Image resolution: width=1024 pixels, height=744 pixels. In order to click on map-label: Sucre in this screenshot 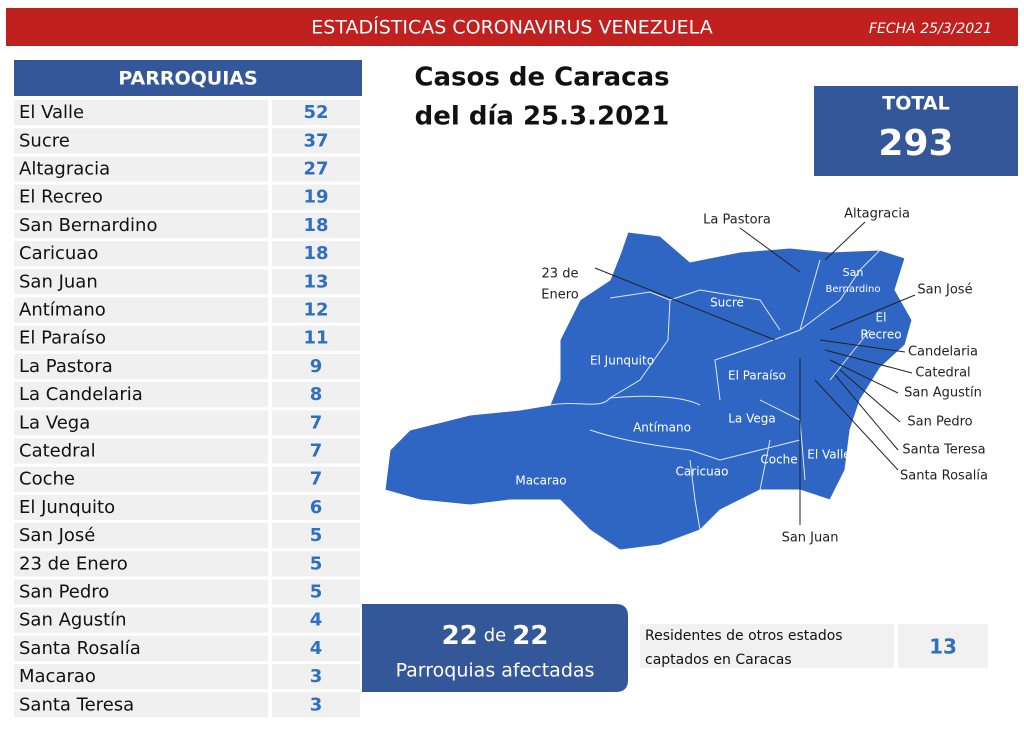, I will do `click(727, 303)`.